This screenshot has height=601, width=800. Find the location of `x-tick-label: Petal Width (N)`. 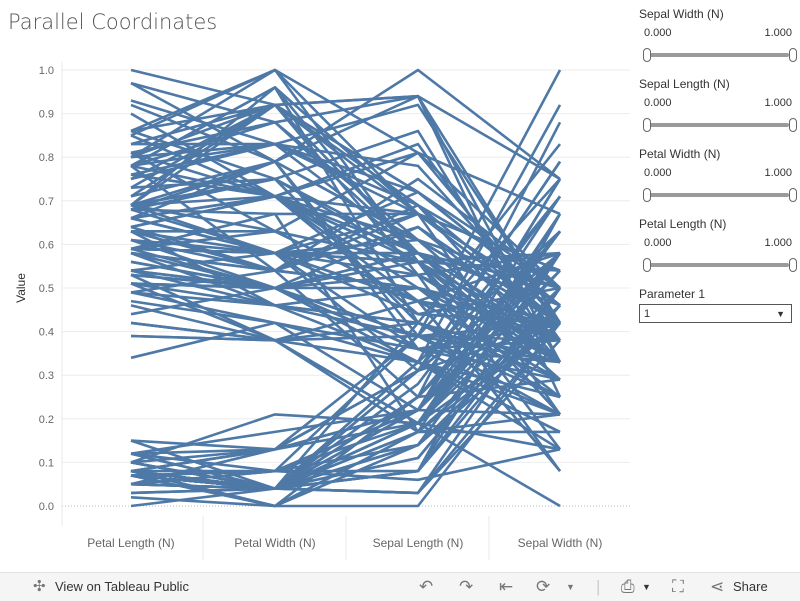

x-tick-label: Petal Width (N) is located at coordinates (274, 543).